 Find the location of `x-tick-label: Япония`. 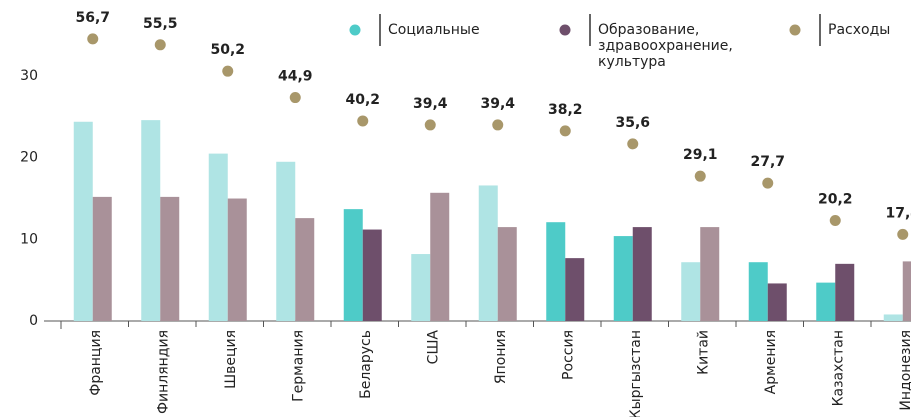

x-tick-label: Япония is located at coordinates (501, 357).